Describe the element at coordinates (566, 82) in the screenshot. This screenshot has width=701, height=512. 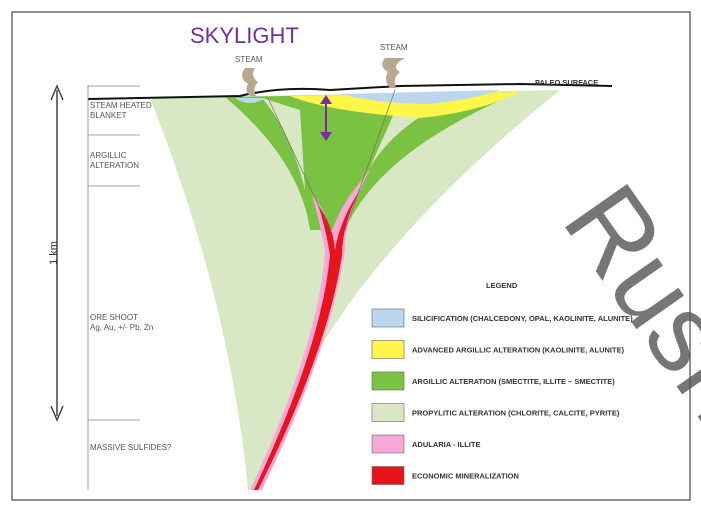
I see `surface-label: PALEO SURFACE` at that location.